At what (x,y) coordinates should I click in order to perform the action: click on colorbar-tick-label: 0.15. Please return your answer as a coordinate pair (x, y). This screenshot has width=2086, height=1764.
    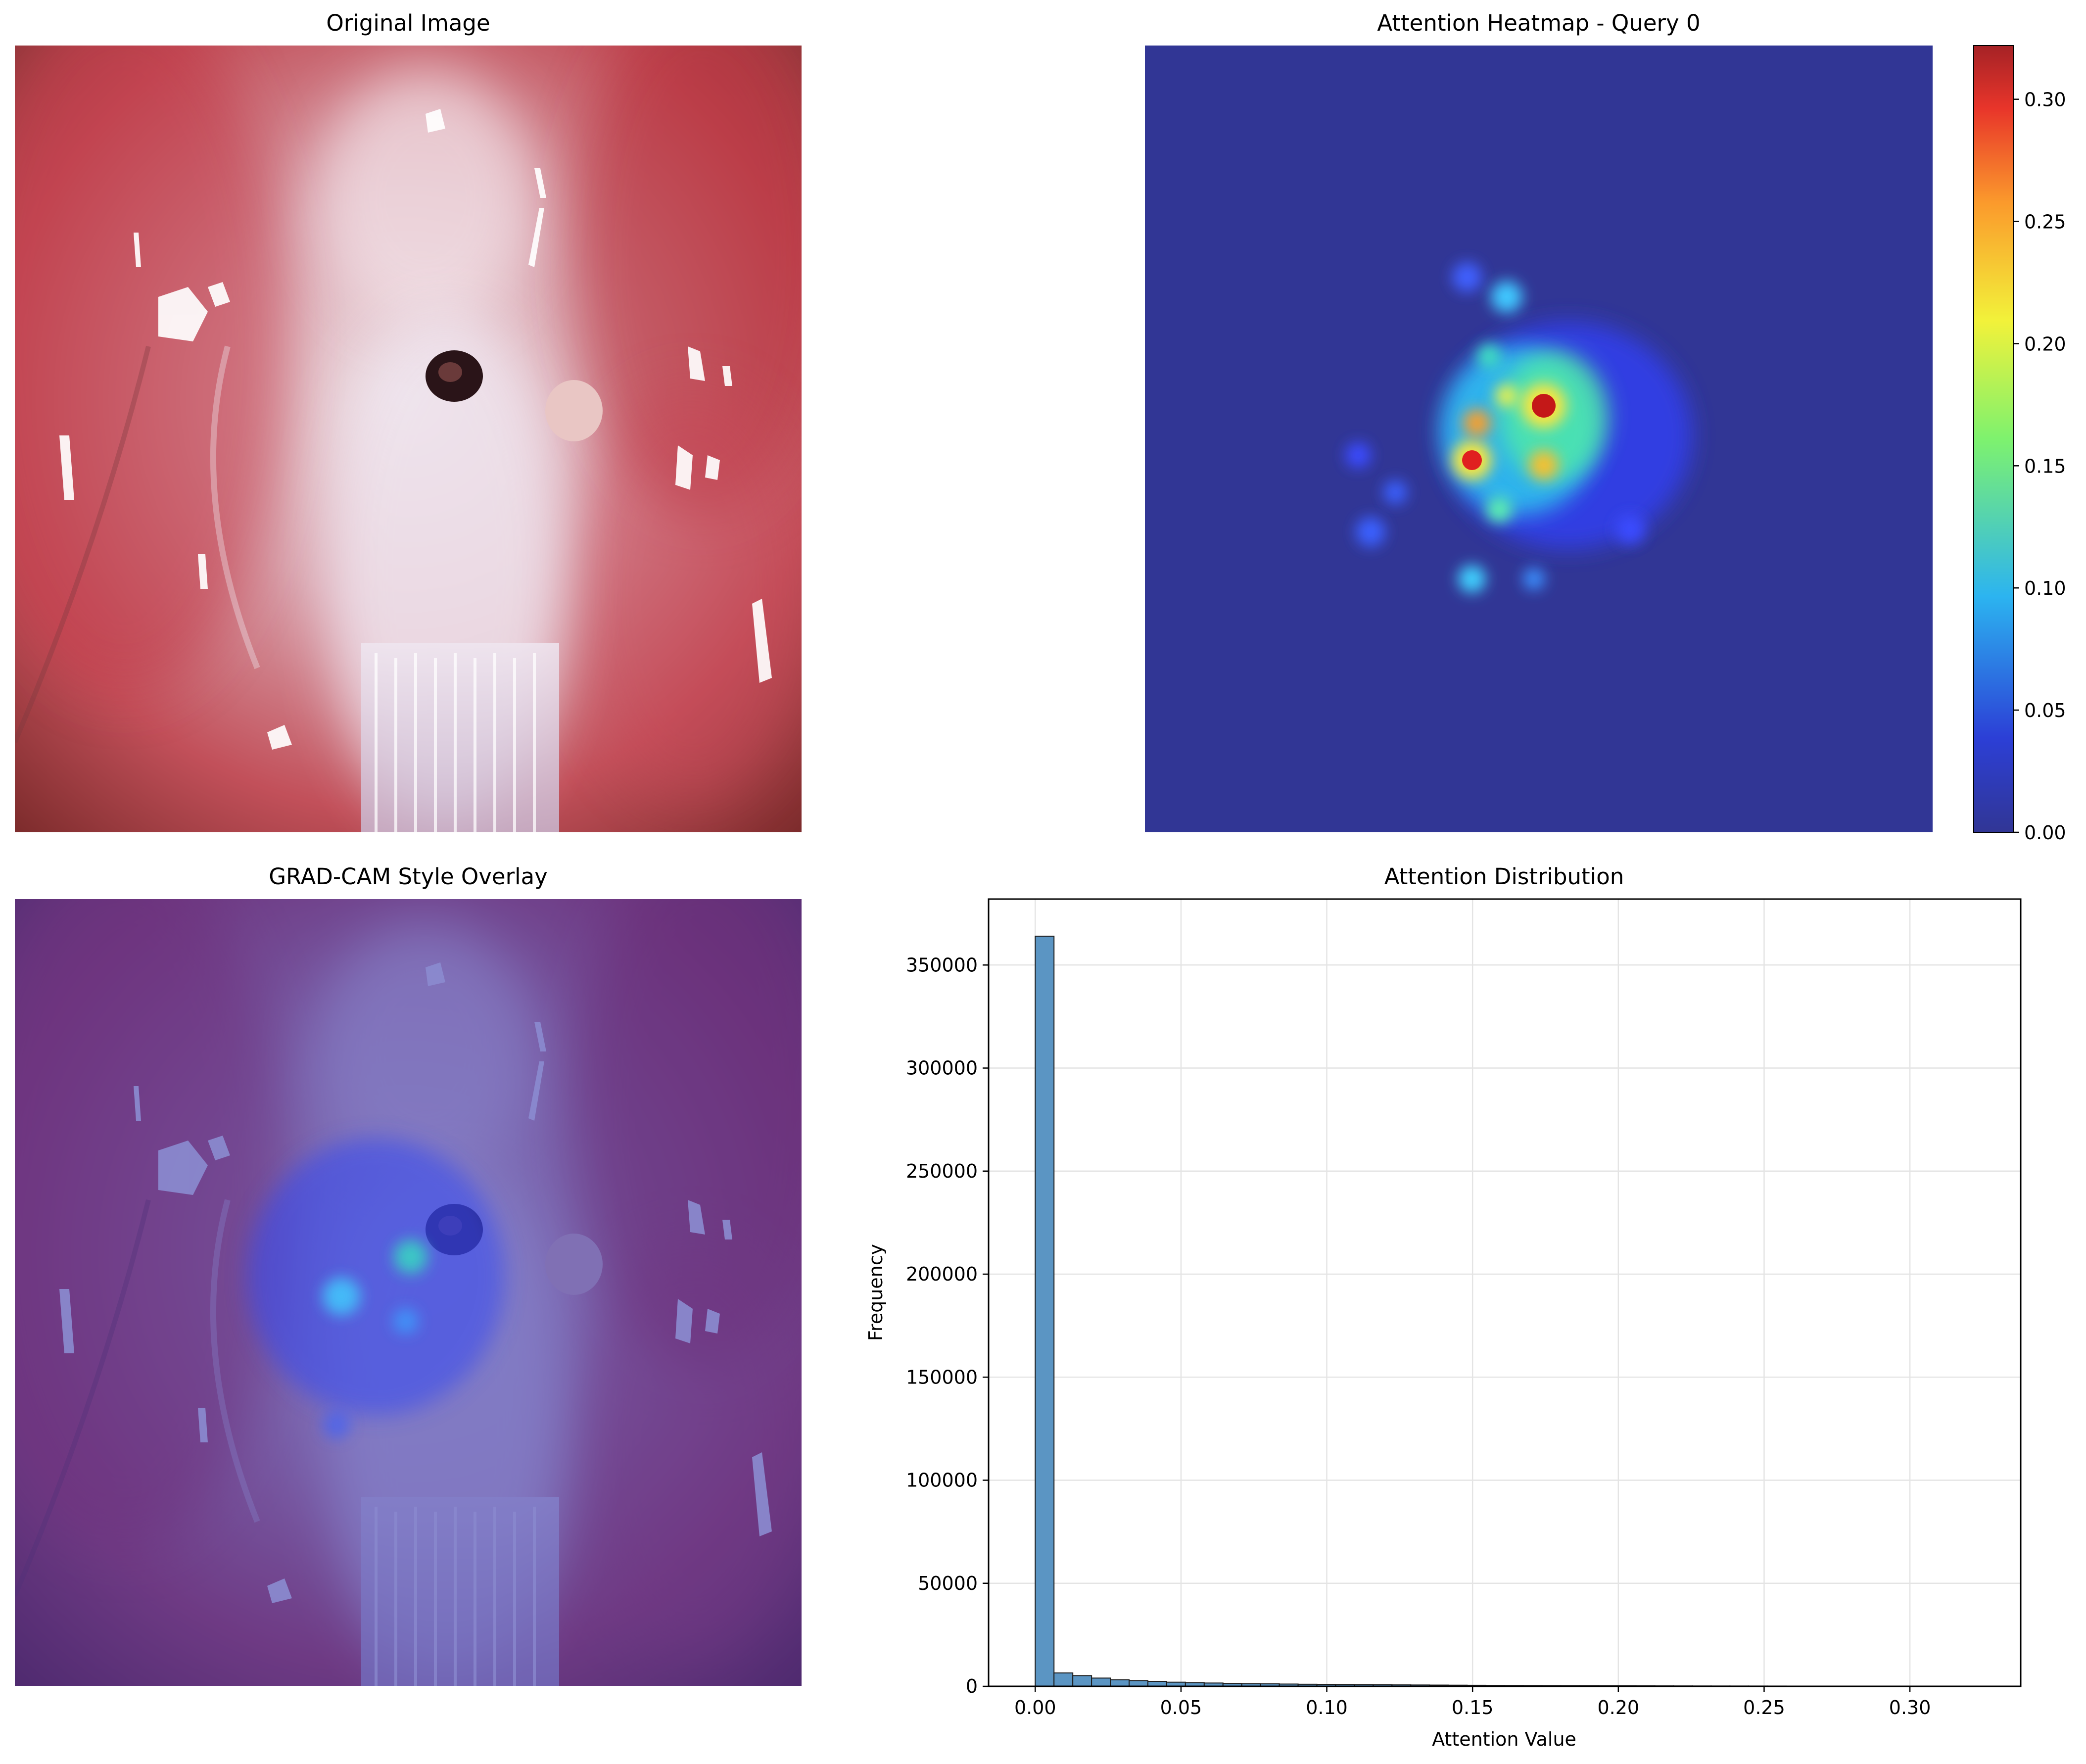
    Looking at the image, I should click on (2045, 466).